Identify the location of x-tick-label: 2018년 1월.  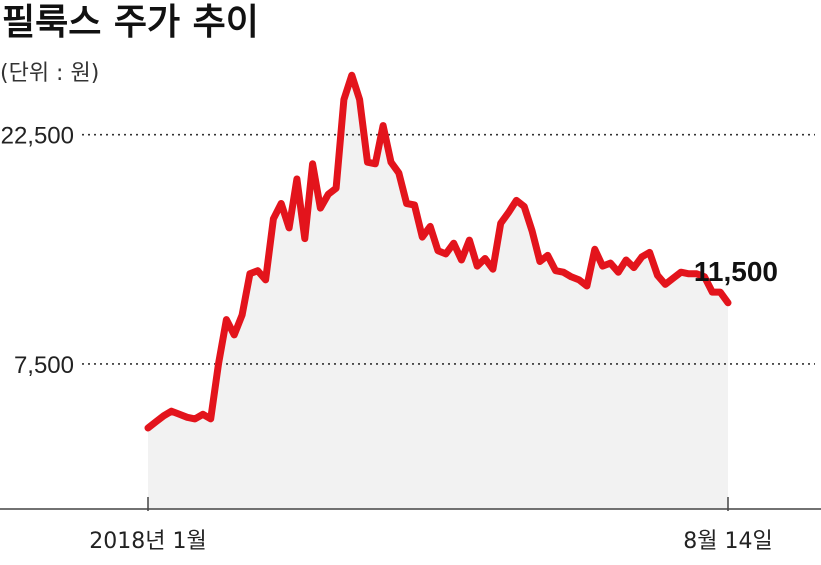
(147, 541).